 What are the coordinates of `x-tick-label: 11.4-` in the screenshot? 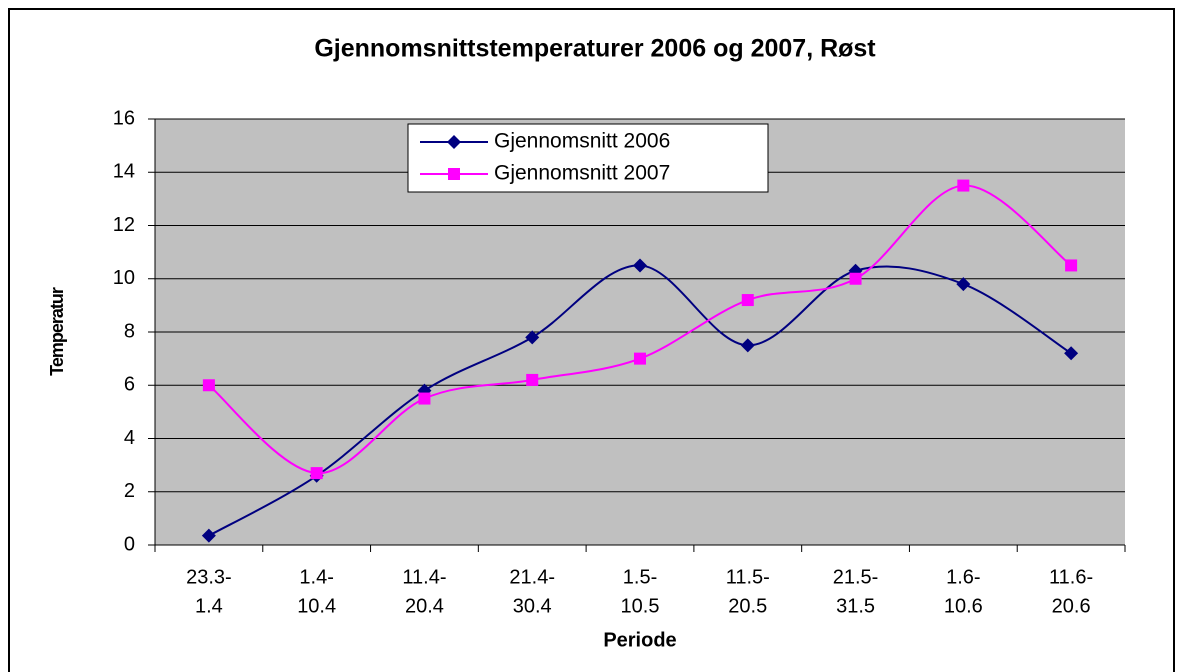 It's located at (424, 577).